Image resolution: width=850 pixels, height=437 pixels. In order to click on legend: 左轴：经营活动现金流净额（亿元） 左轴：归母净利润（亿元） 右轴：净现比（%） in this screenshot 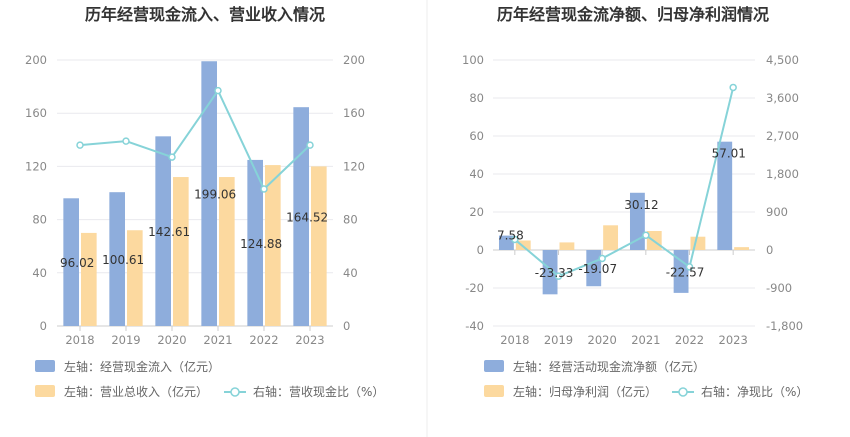, I will do `click(646, 379)`.